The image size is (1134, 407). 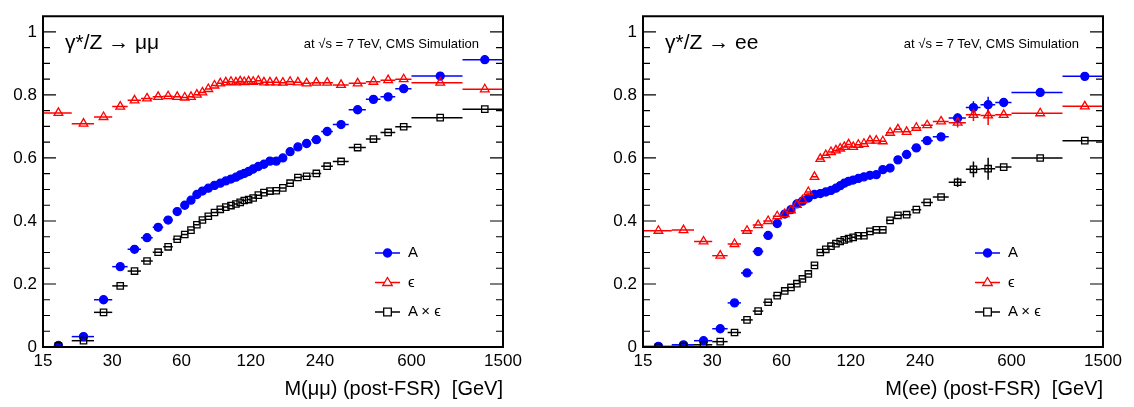 I want to click on text: γ*/Z → μμ, so click(x=112, y=42).